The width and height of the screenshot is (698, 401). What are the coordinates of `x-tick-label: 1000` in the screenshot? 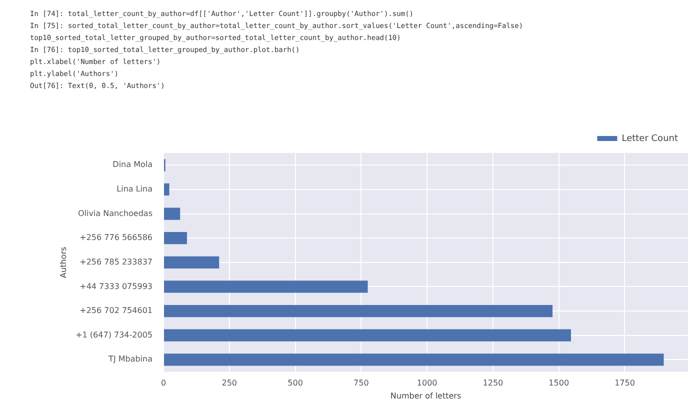 It's located at (427, 383).